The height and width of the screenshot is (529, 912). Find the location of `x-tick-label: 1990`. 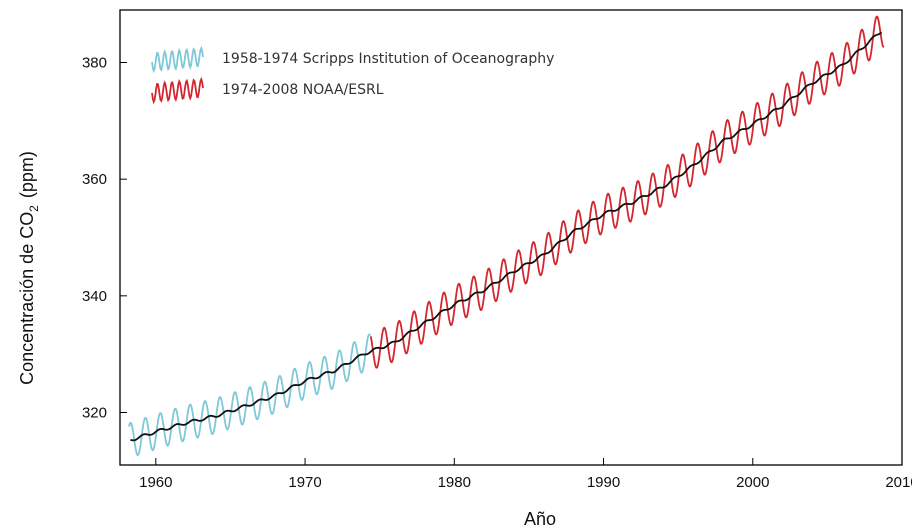

x-tick-label: 1990 is located at coordinates (603, 482).